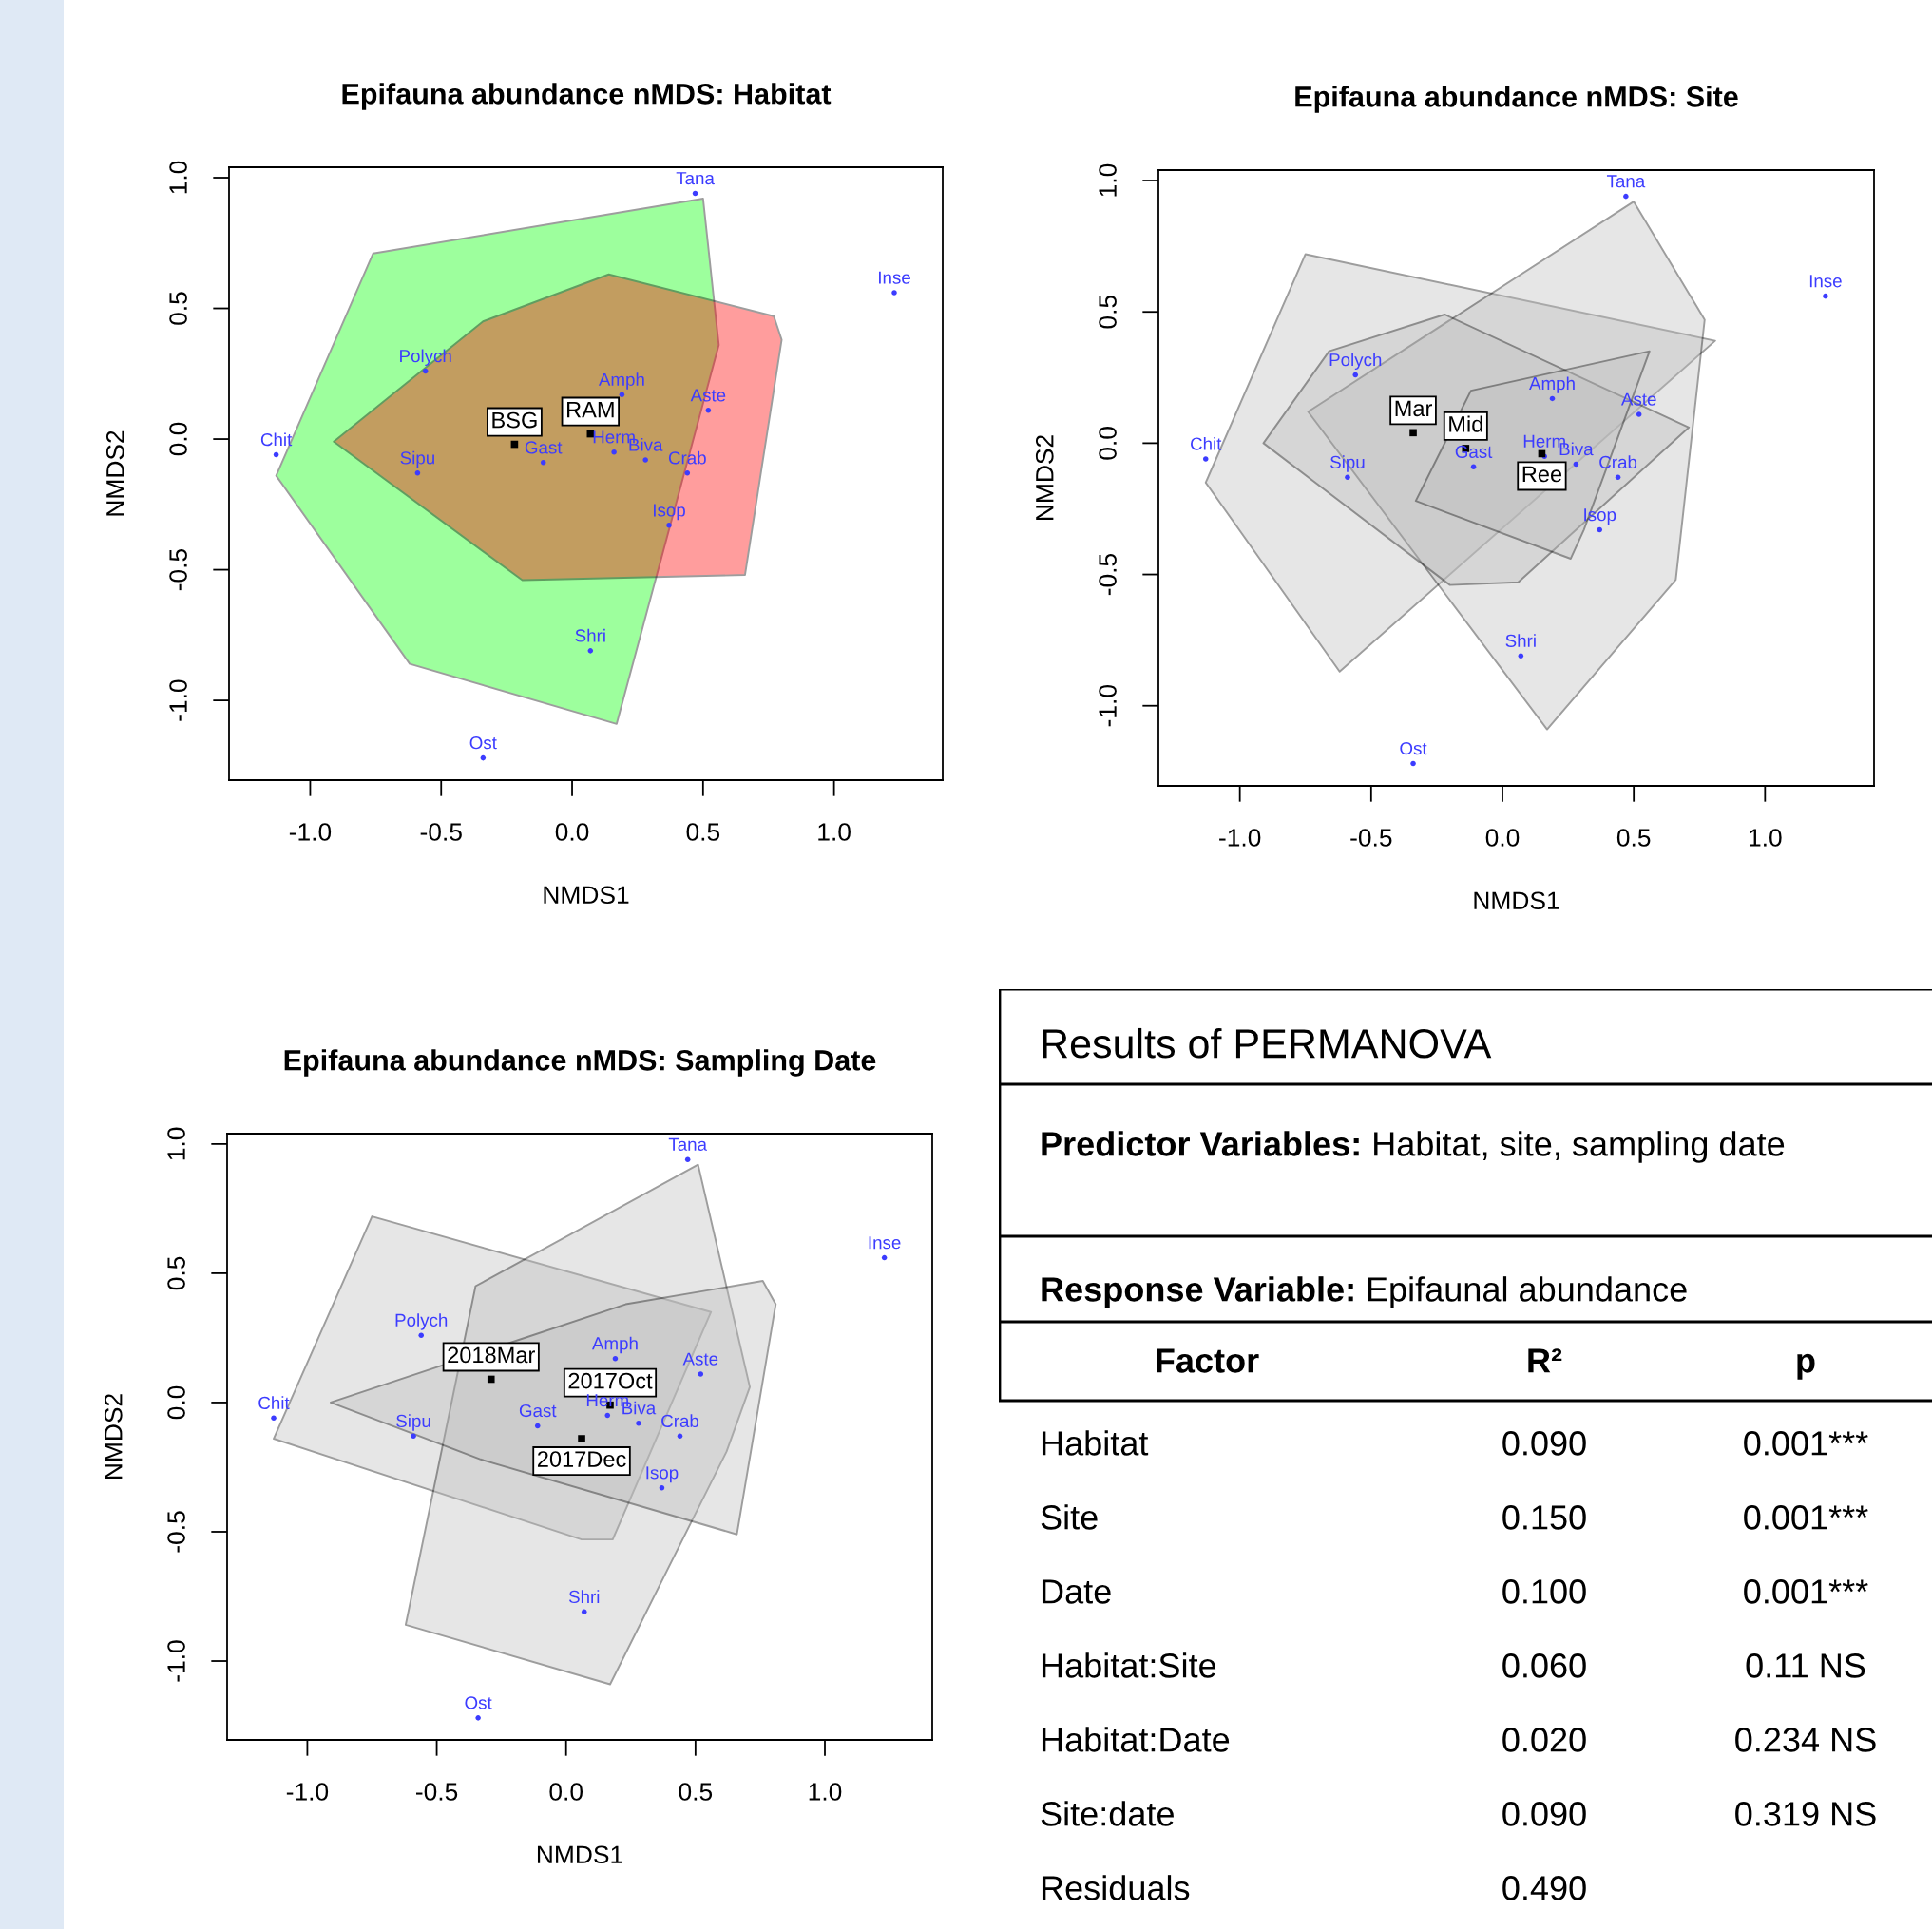 The width and height of the screenshot is (1932, 1929). Describe the element at coordinates (1544, 1888) in the screenshot. I see `text: 0.490` at that location.